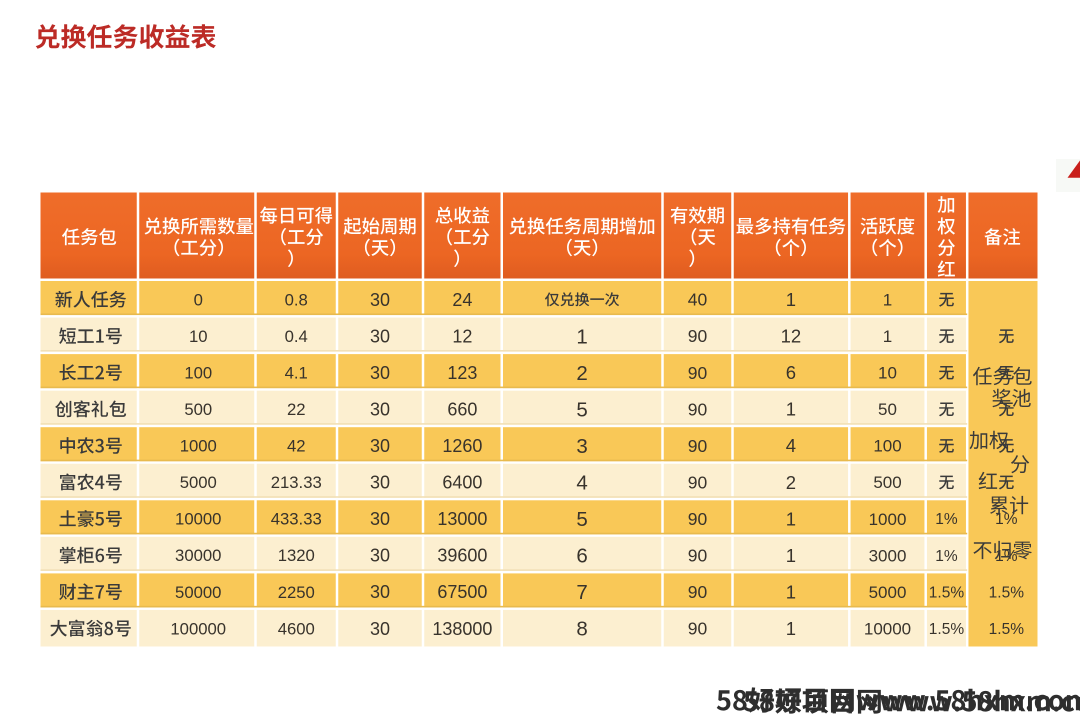 This screenshot has width=1080, height=722. What do you see at coordinates (581, 446) in the screenshot?
I see `svg-text: 3` at bounding box center [581, 446].